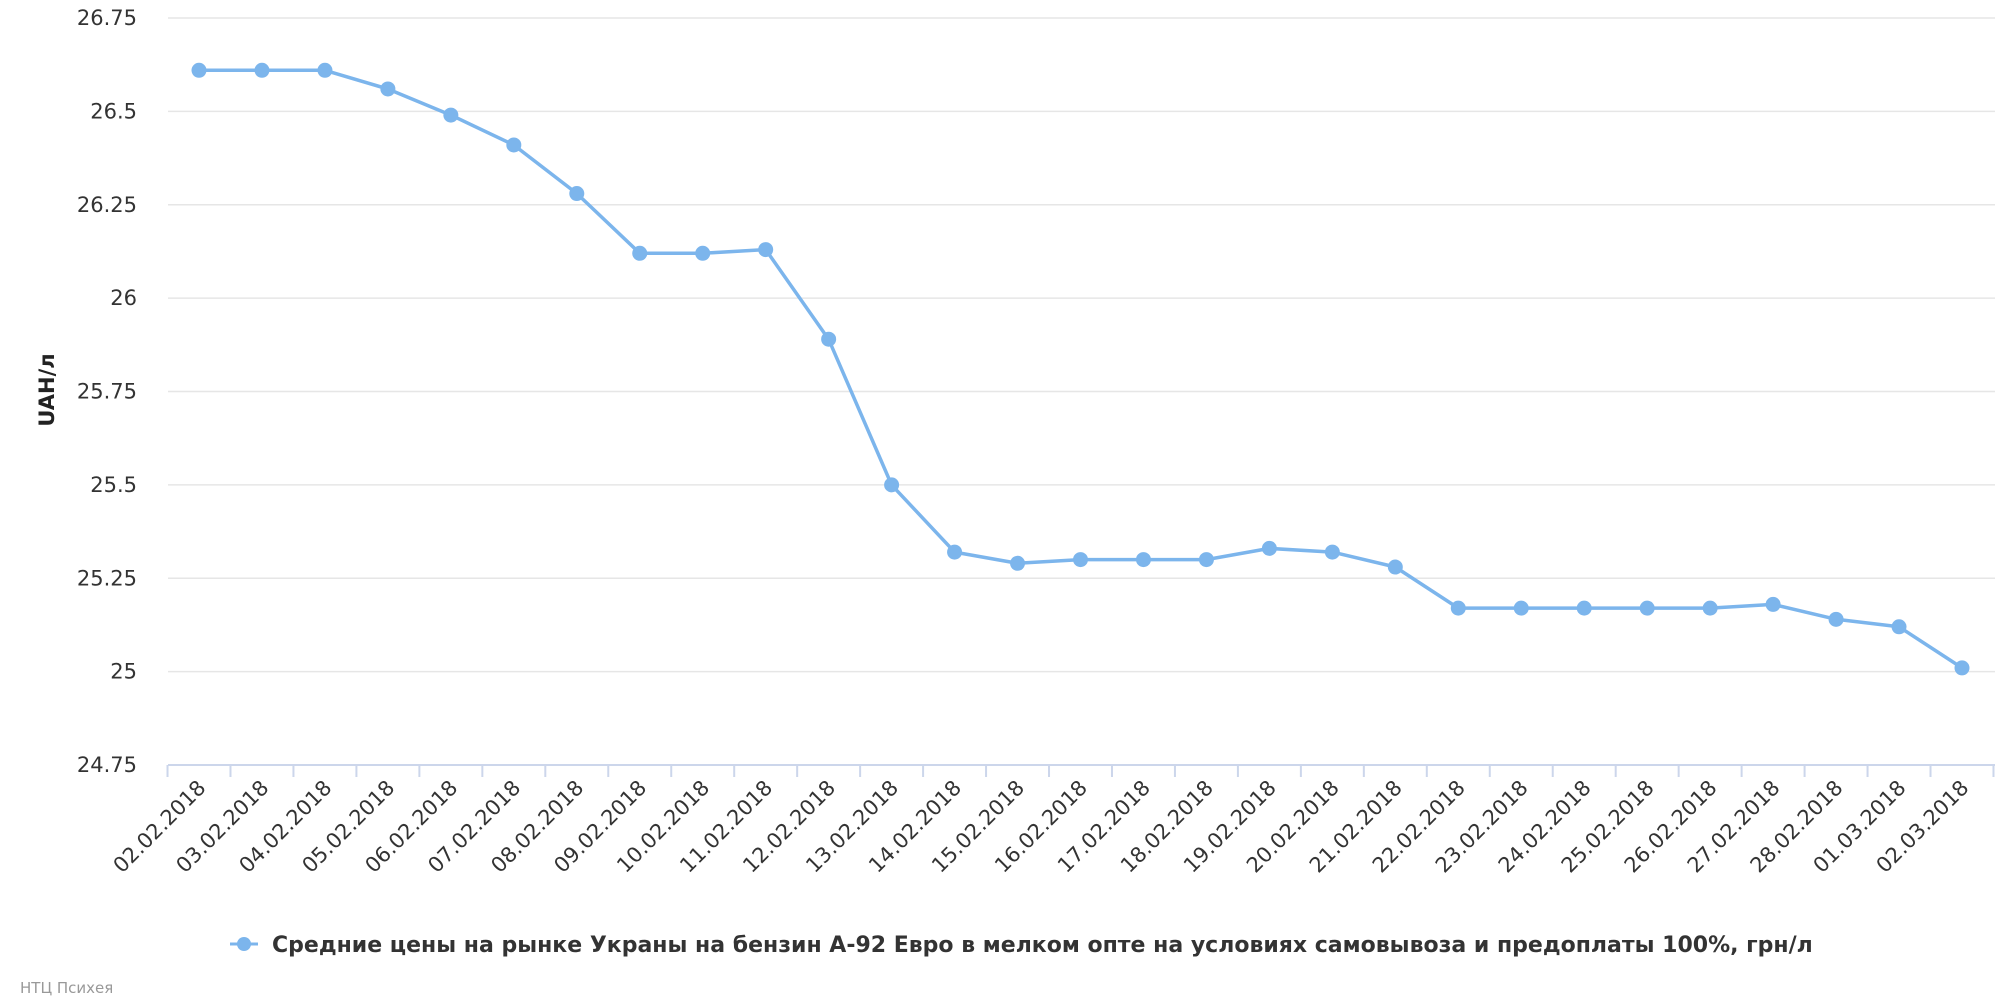 The width and height of the screenshot is (2000, 1000). Describe the element at coordinates (113, 111) in the screenshot. I see `y-tick-label: 26.5` at that location.